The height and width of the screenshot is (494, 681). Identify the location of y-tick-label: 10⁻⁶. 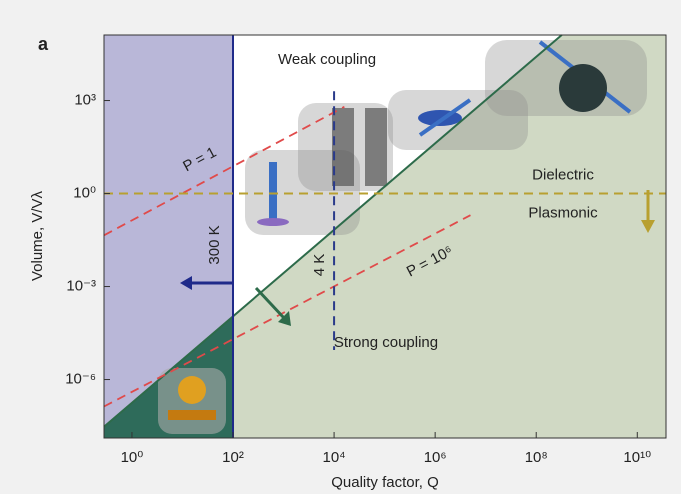
(80, 379).